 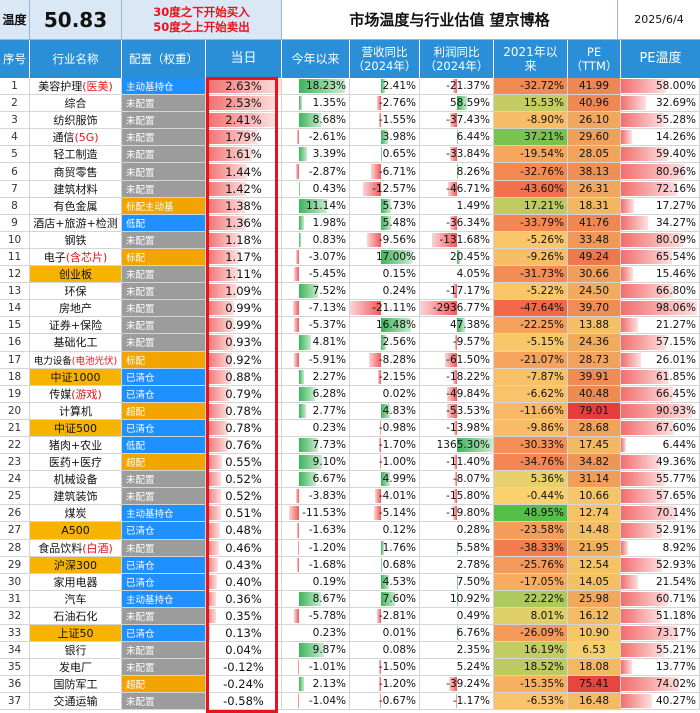 What do you see at coordinates (75, 565) in the screenshot?
I see `industry-name-text: 沪深300` at bounding box center [75, 565].